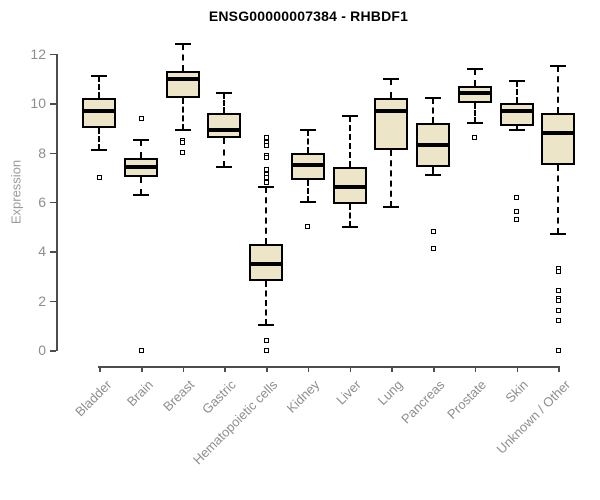 The width and height of the screenshot is (600, 500). I want to click on x-category-label: Unknown / Other, so click(533, 417).